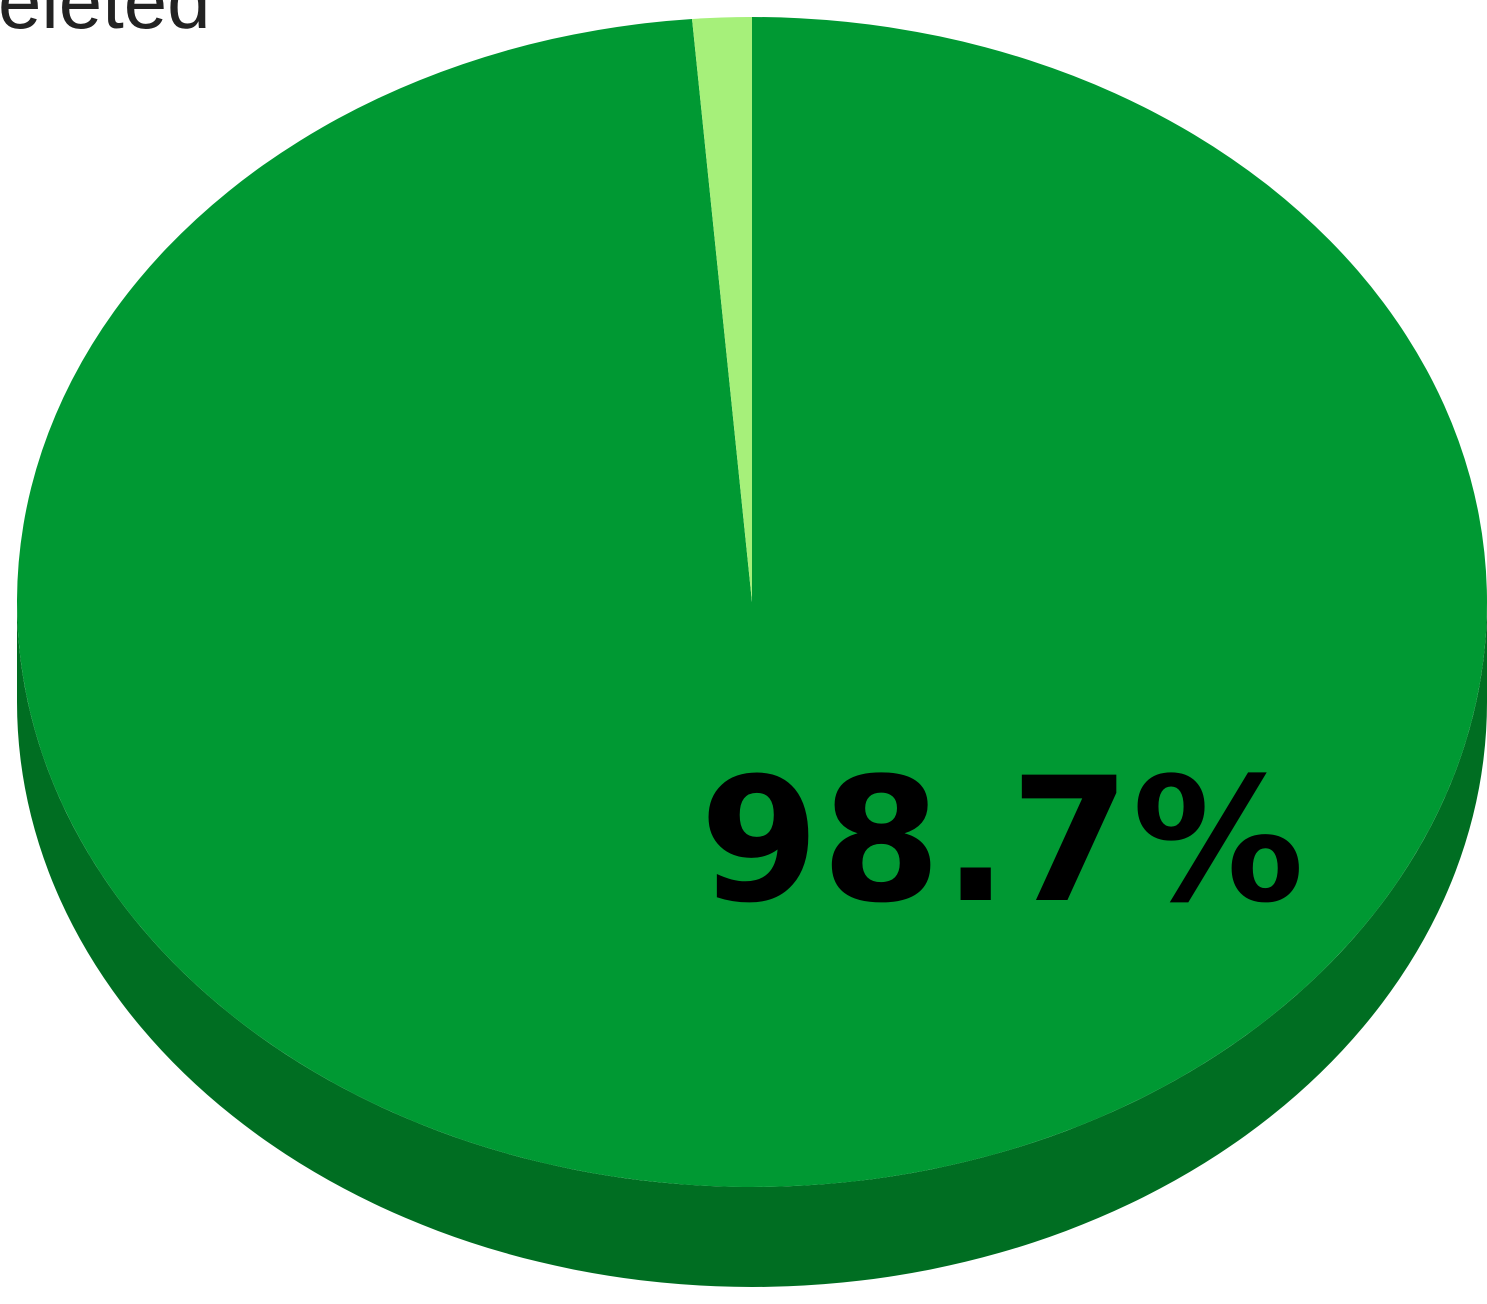  Describe the element at coordinates (105, 22) in the screenshot. I see `cropped-top-left-label: eleted` at that location.